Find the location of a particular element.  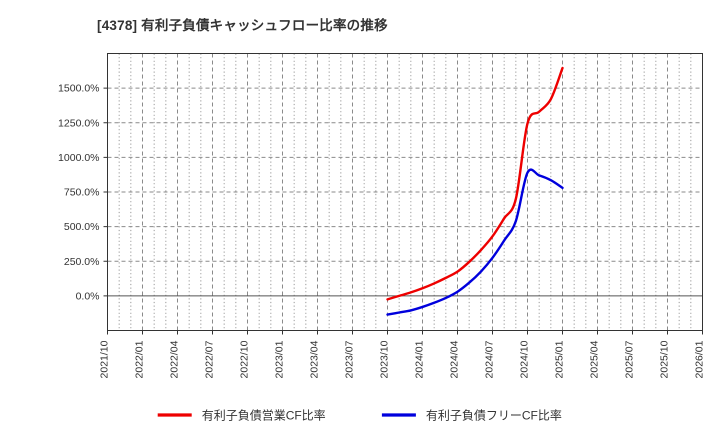

chart-title: [4378] 有利子負債キャッシュフロー比率の推移 is located at coordinates (242, 25).